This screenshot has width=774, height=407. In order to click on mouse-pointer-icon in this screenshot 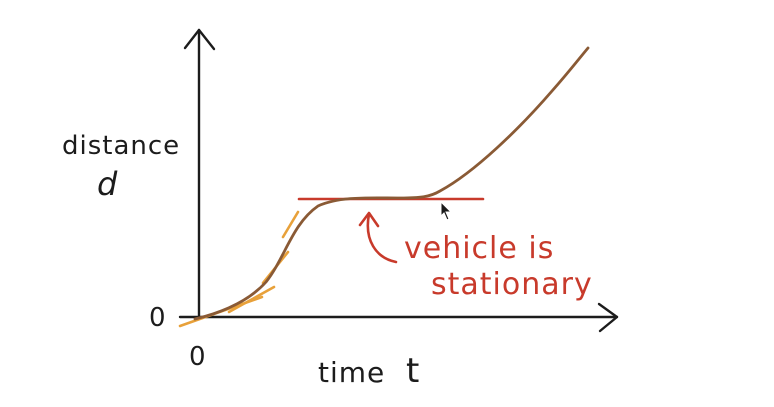, I will do `click(446, 210)`.